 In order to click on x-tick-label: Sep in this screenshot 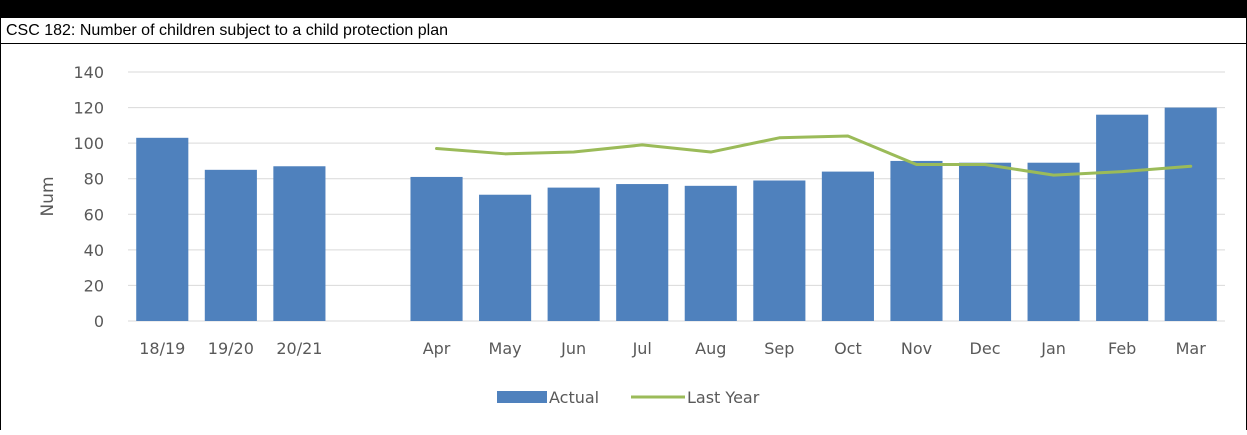, I will do `click(779, 348)`.